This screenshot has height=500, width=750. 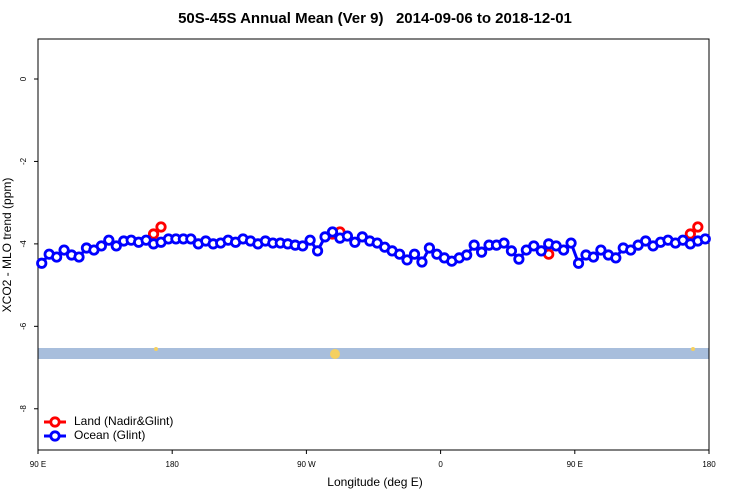 What do you see at coordinates (374, 482) in the screenshot?
I see `x-axis-label: Longitude (deg E)` at bounding box center [374, 482].